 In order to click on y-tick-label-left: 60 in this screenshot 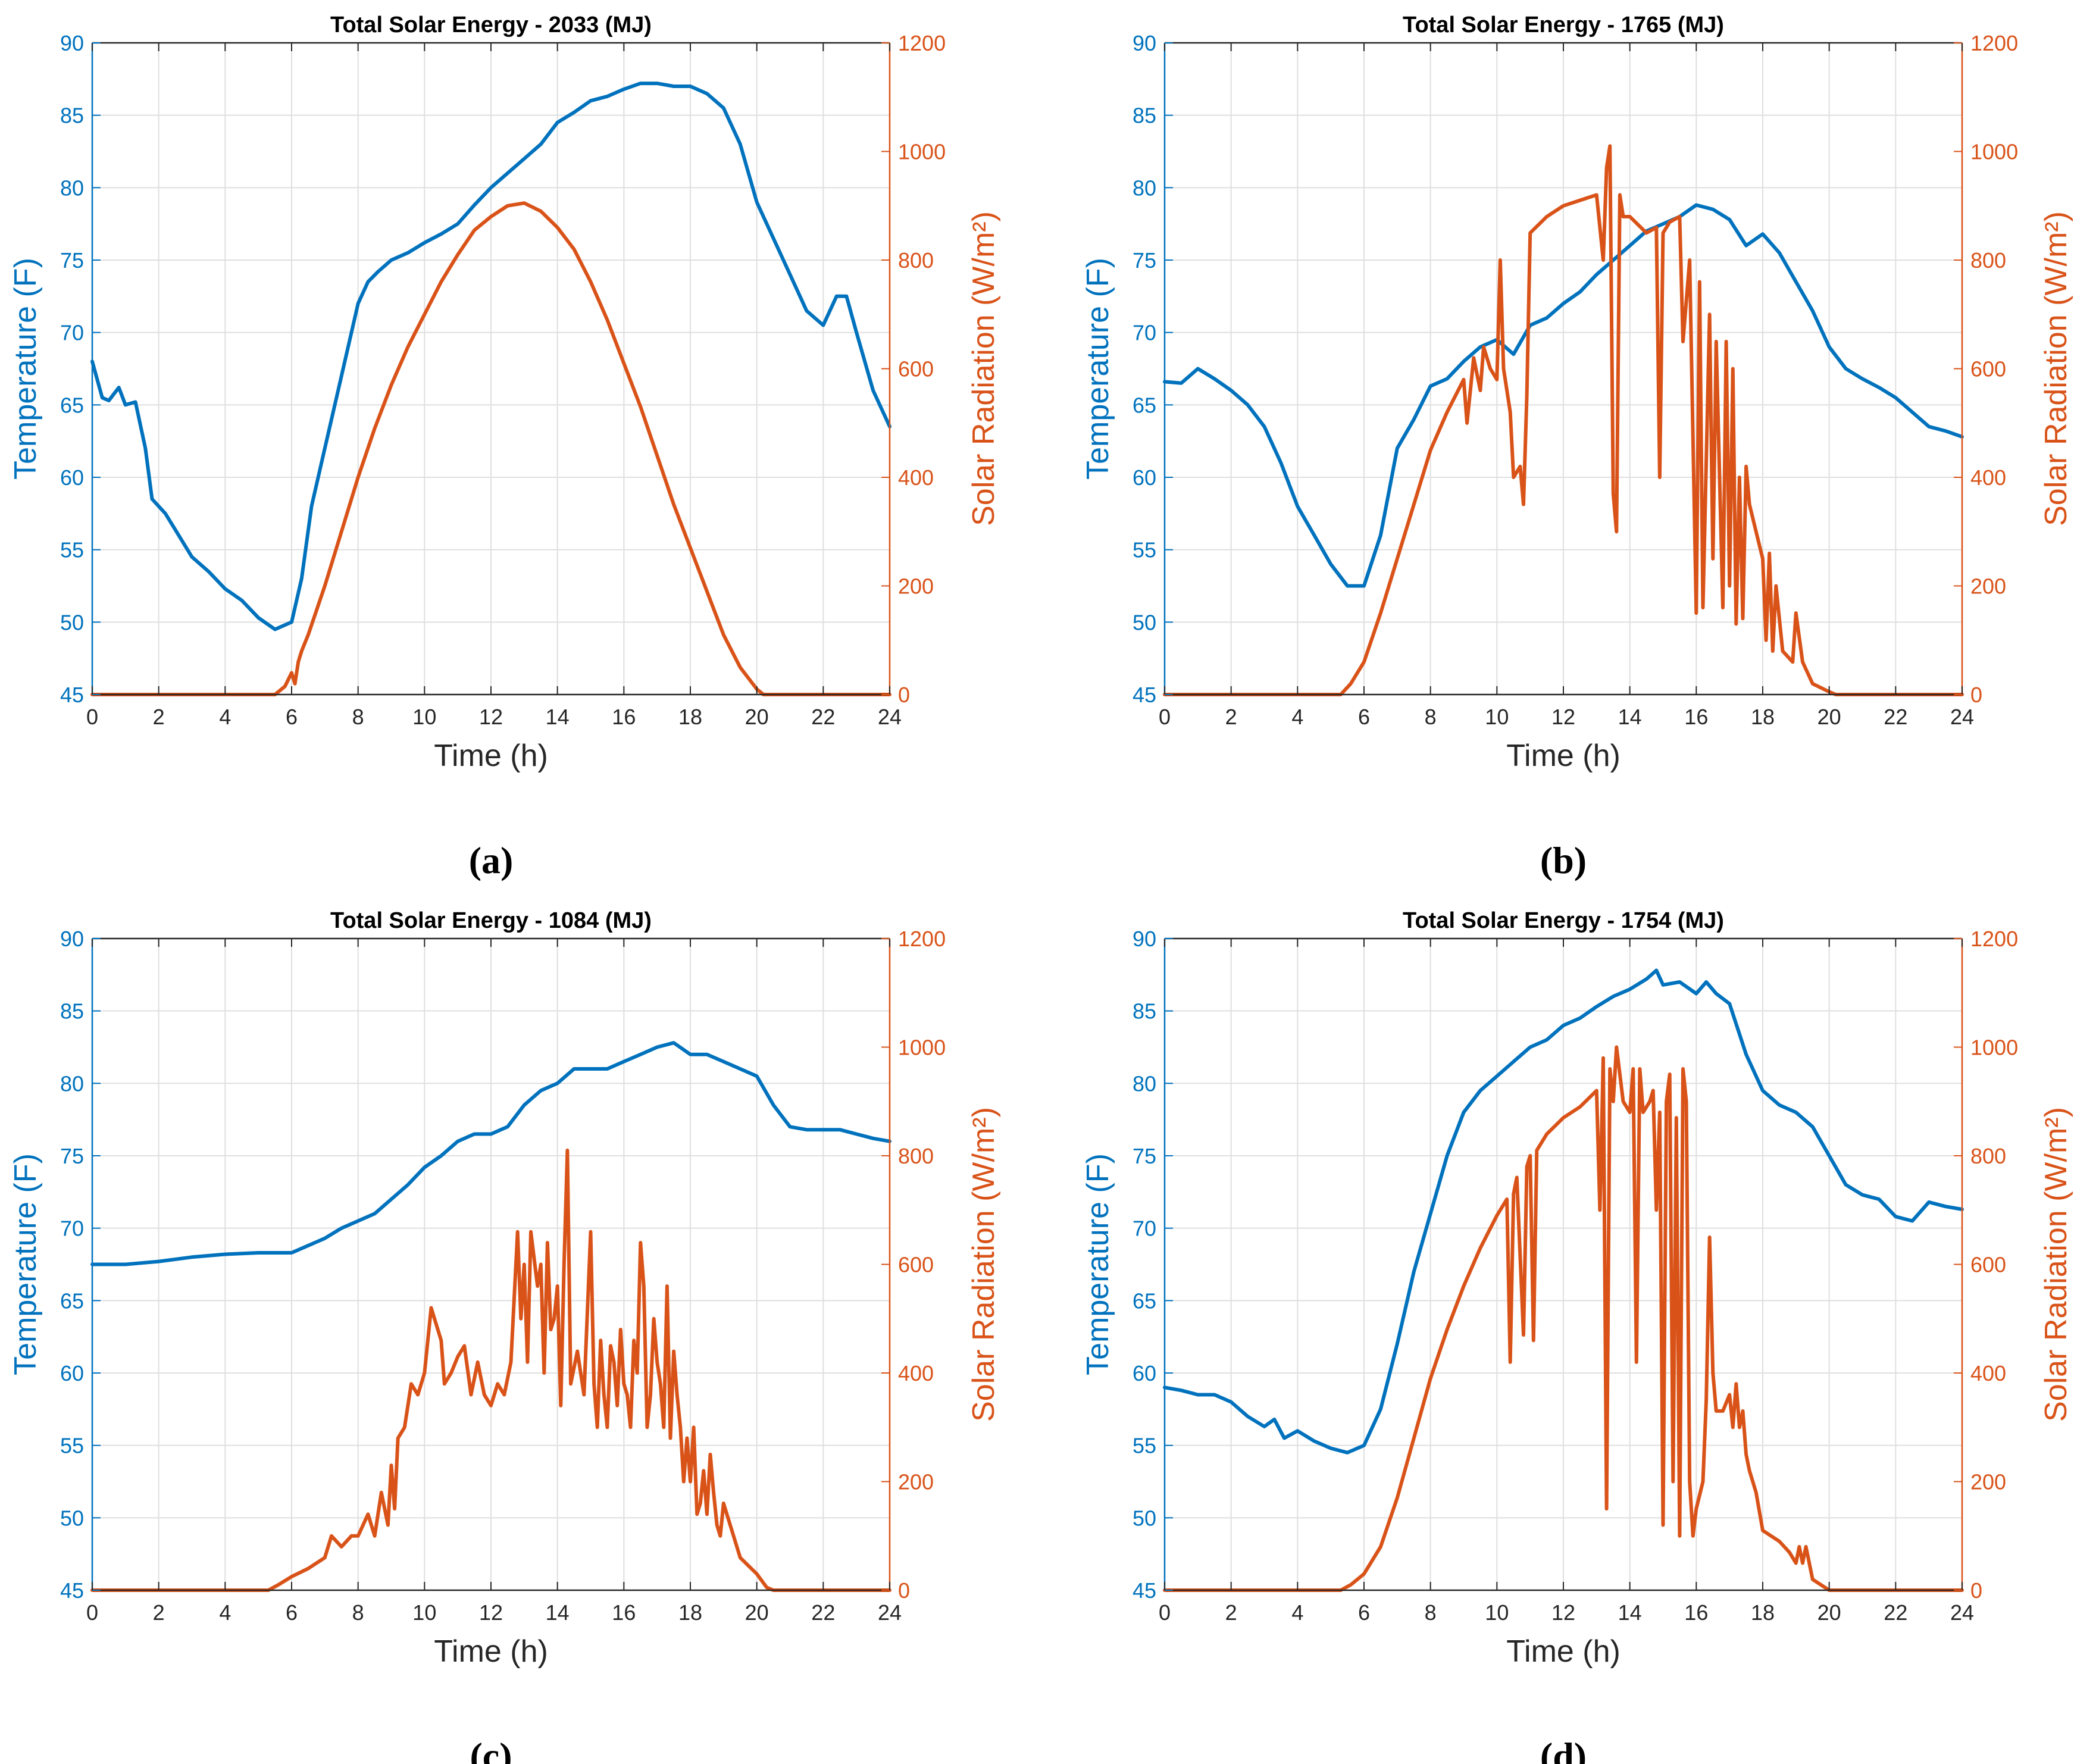, I will do `click(72, 477)`.